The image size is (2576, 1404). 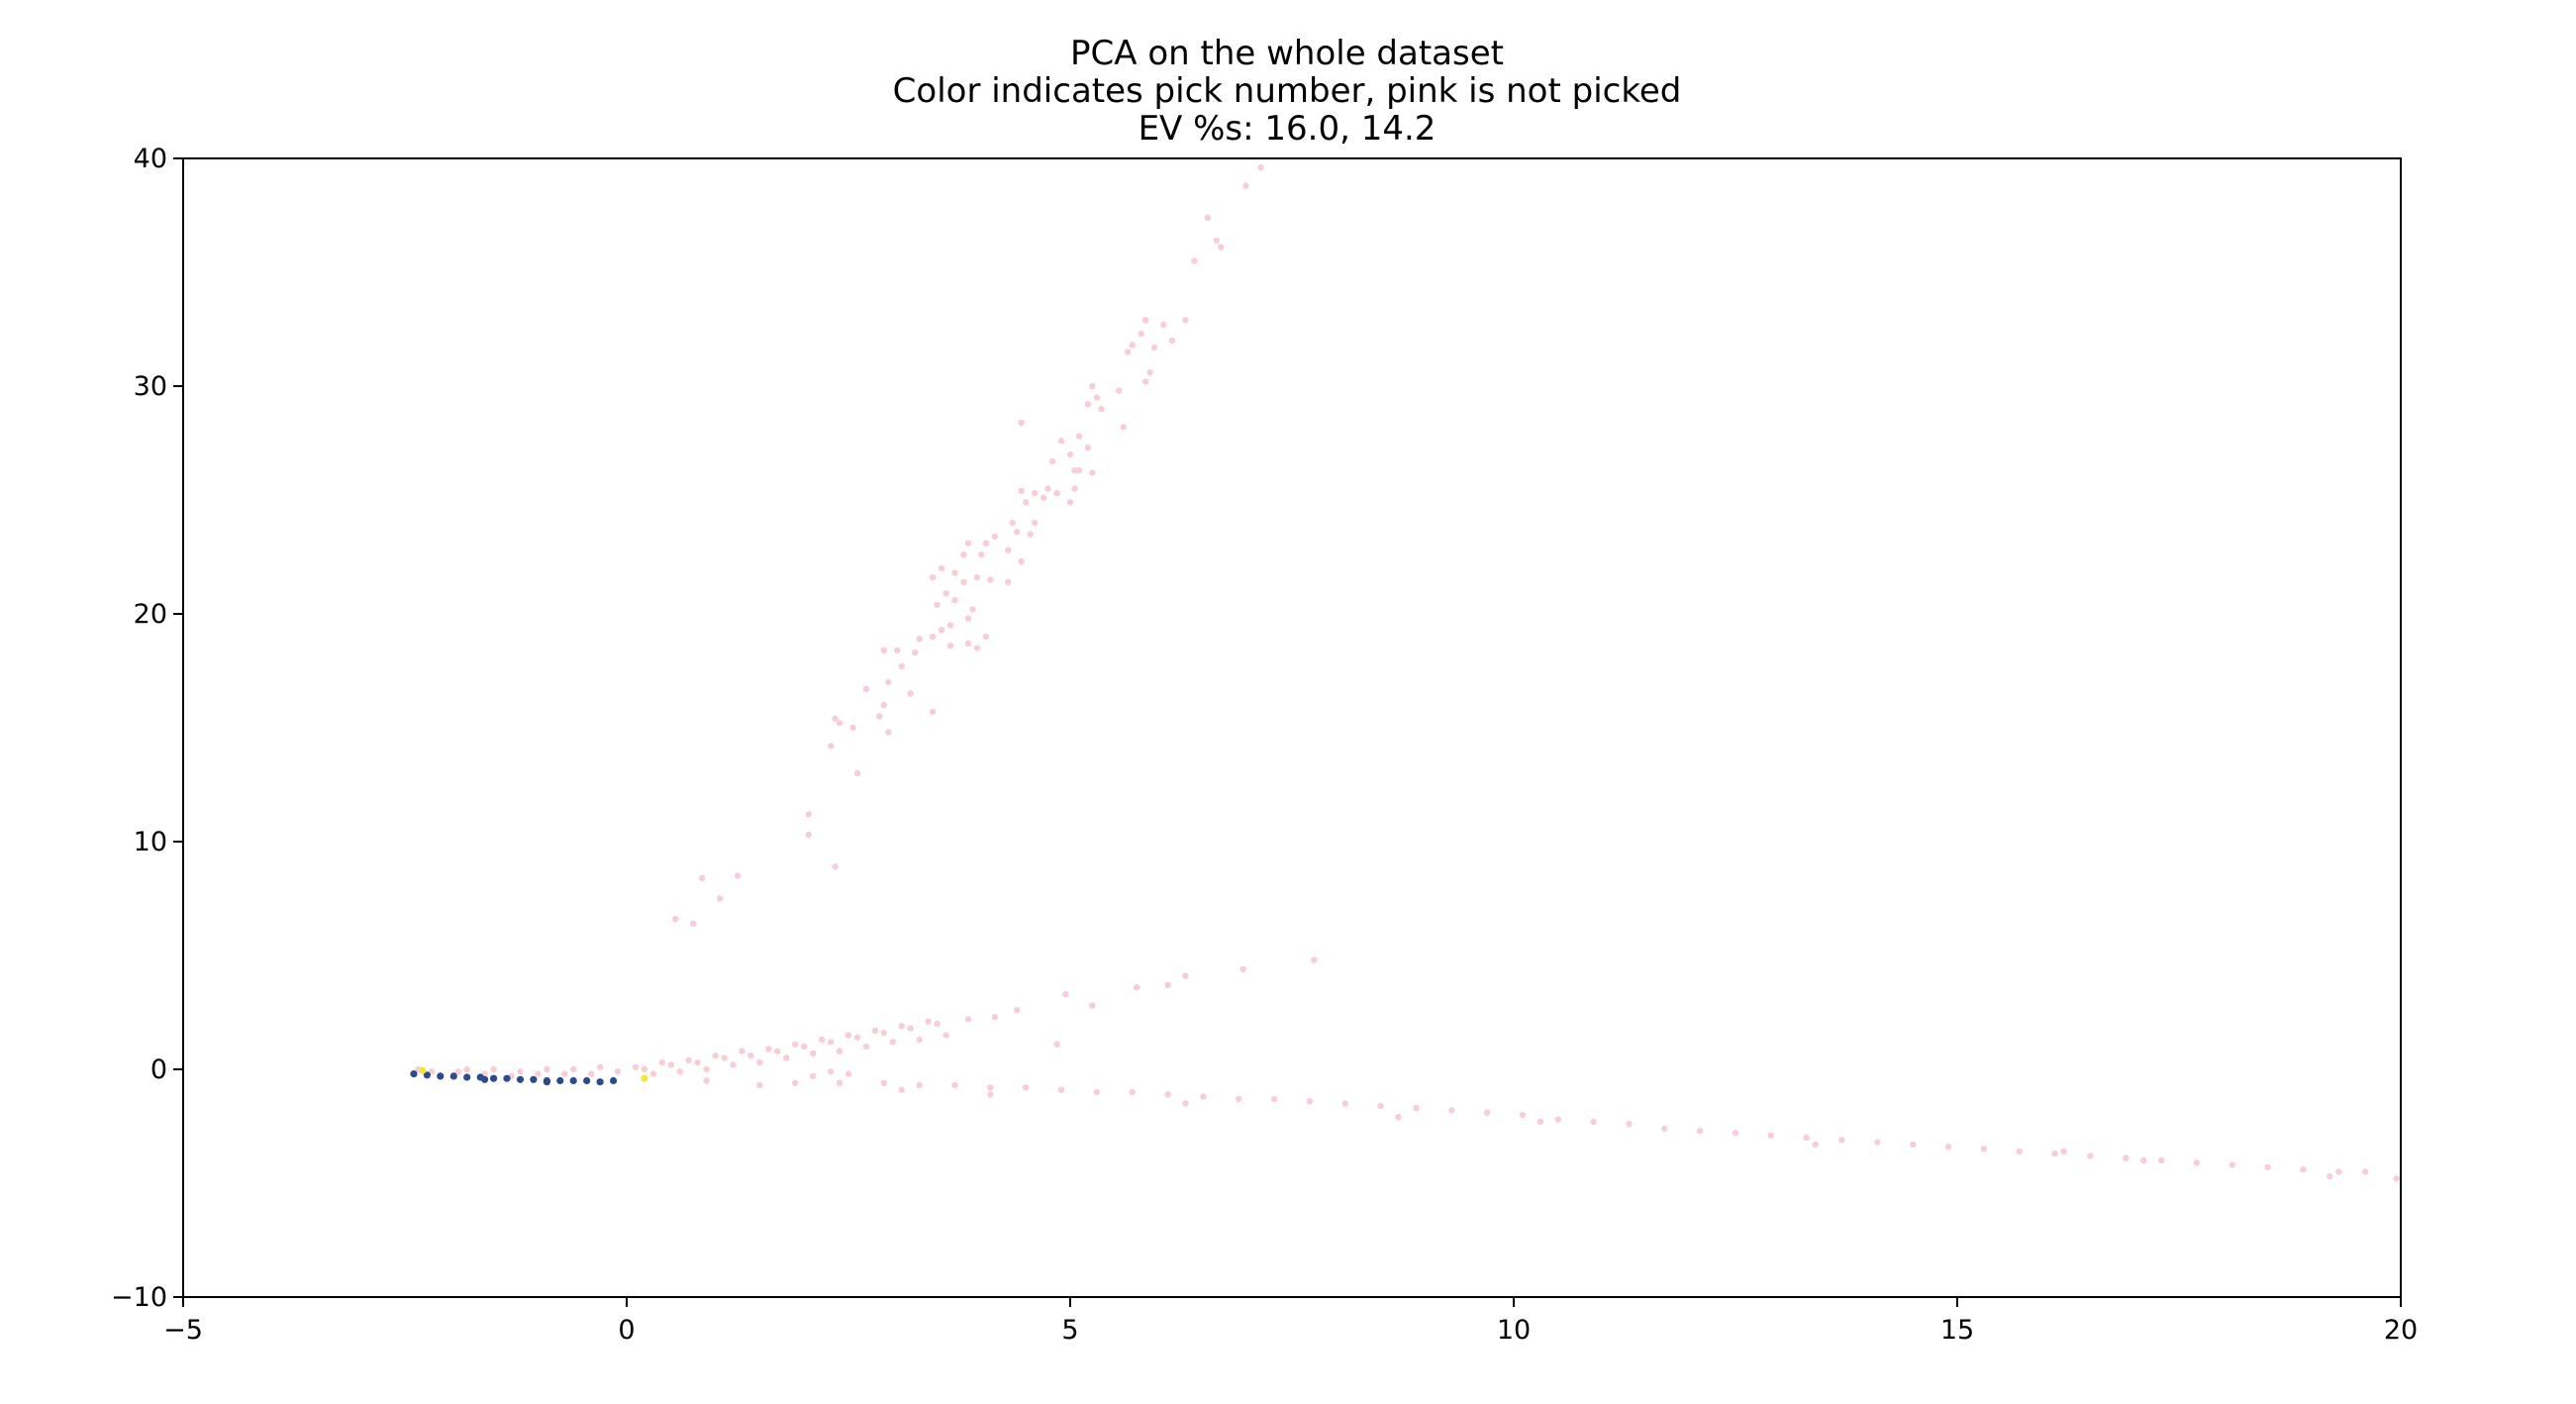 What do you see at coordinates (139, 1297) in the screenshot?
I see `y-tick-label: −10` at bounding box center [139, 1297].